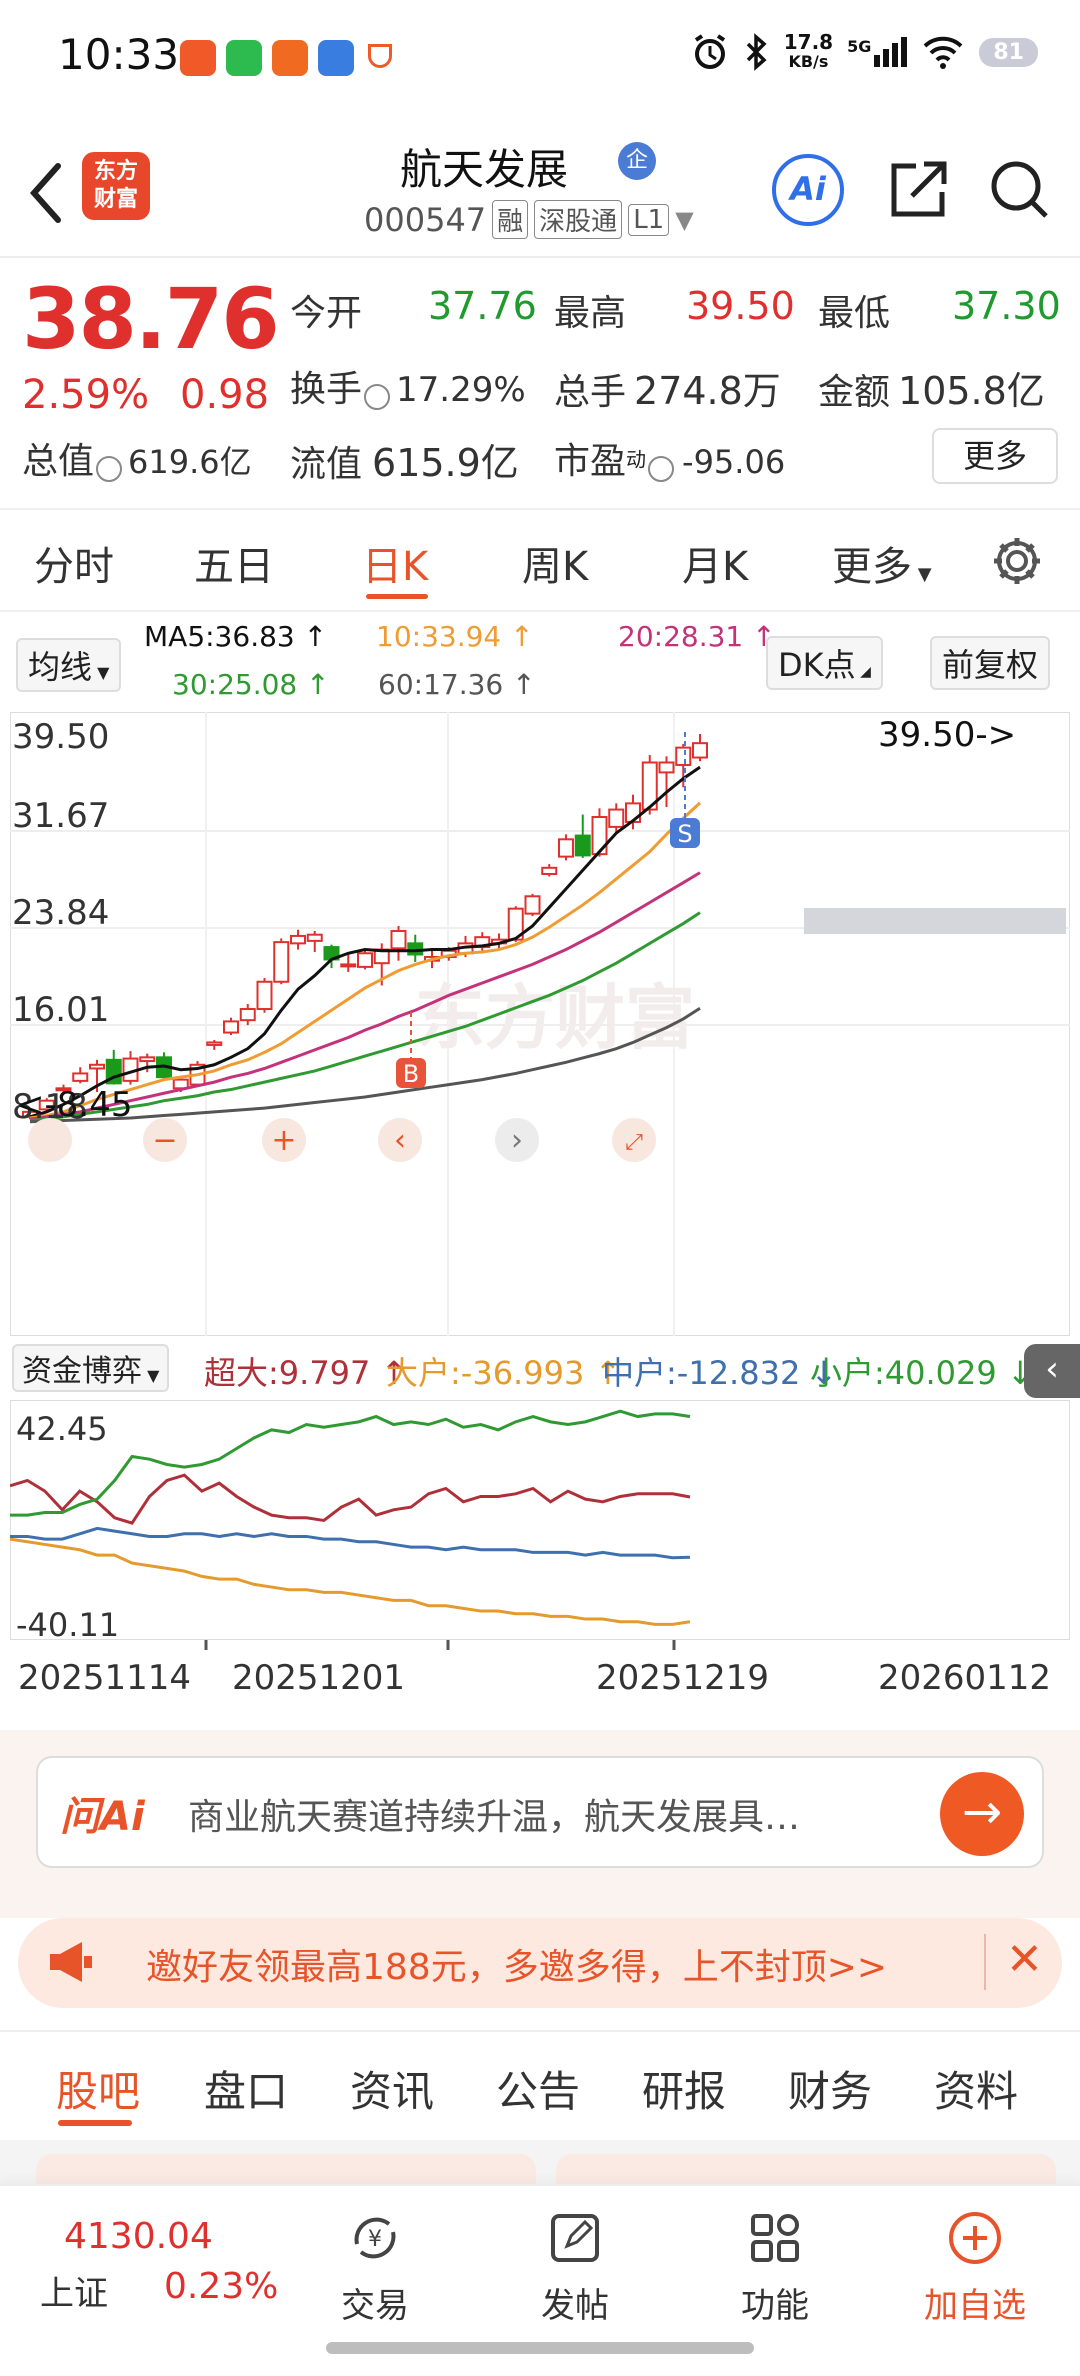 This screenshot has height=2376, width=1080. What do you see at coordinates (684, 2091) in the screenshot?
I see `tab-research: 研报` at bounding box center [684, 2091].